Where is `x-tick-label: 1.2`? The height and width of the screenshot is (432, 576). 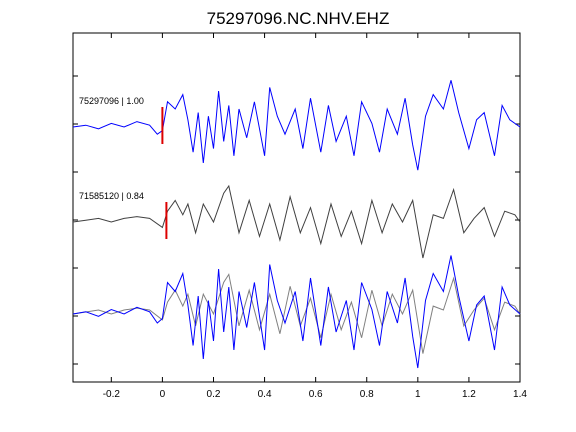 x-tick-label: 1.2 is located at coordinates (469, 394).